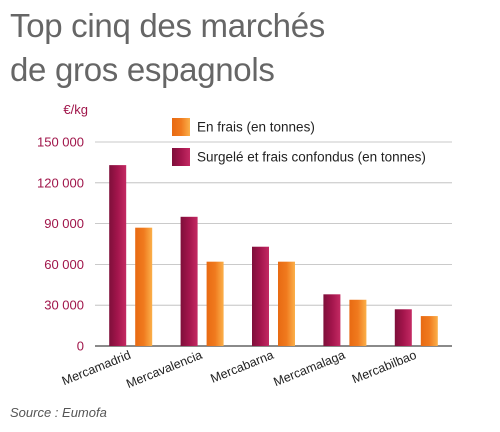 Image resolution: width=500 pixels, height=432 pixels. Describe the element at coordinates (64, 223) in the screenshot. I see `y-tick-label: 90 000` at that location.